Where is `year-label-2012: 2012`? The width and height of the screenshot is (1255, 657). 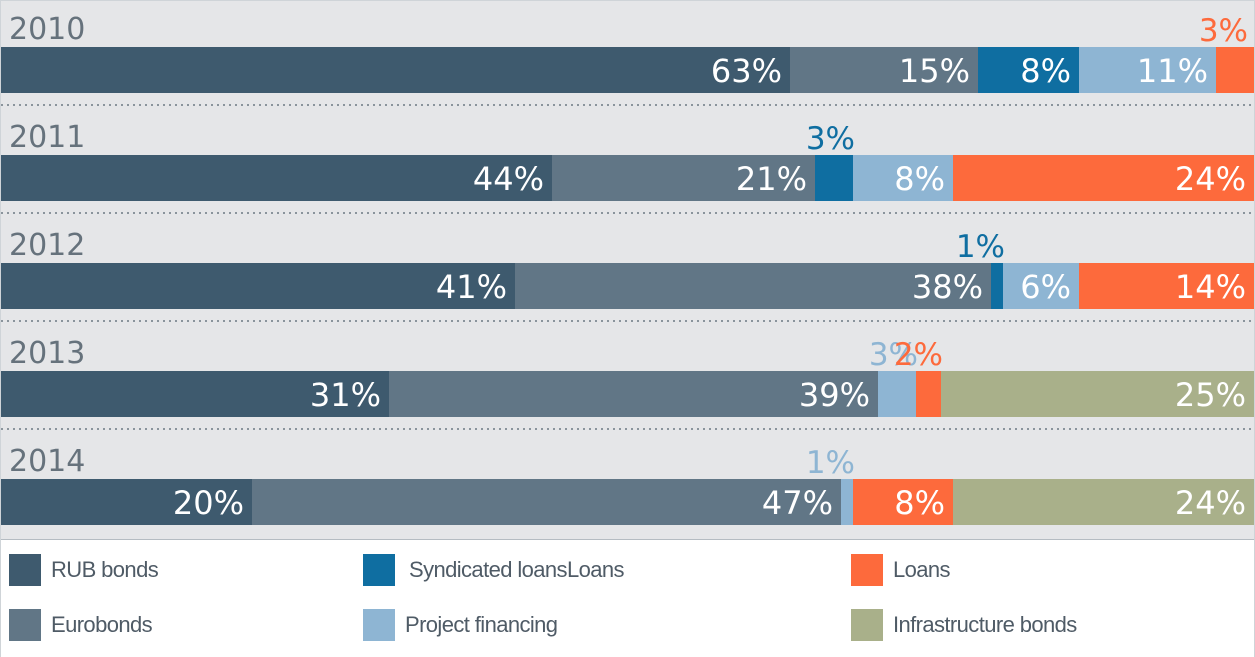
year-label-2012: 2012 is located at coordinates (47, 245).